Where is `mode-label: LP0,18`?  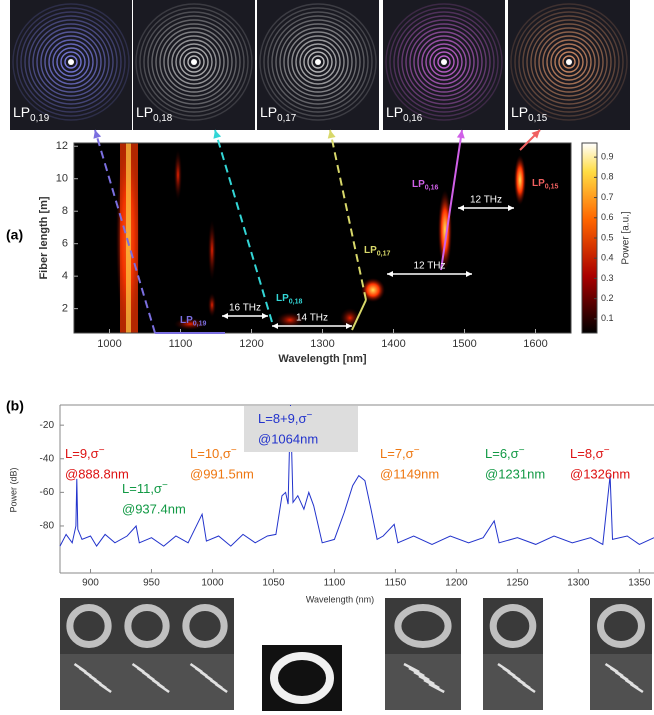
mode-label: LP0,18 is located at coordinates (154, 114).